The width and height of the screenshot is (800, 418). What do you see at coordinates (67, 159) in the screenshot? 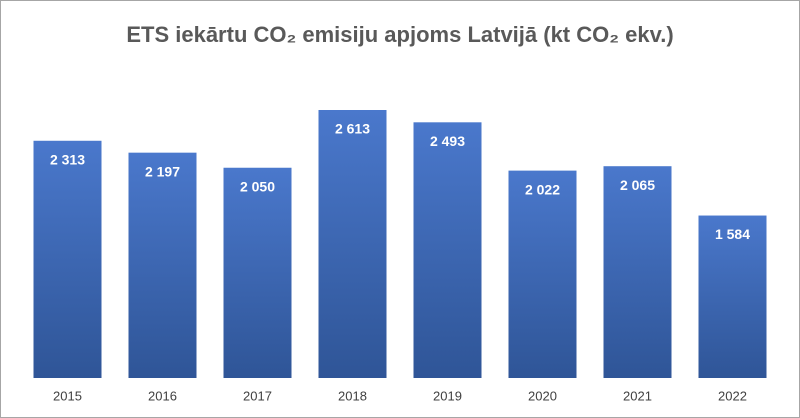
I see `value-label: 2 313` at bounding box center [67, 159].